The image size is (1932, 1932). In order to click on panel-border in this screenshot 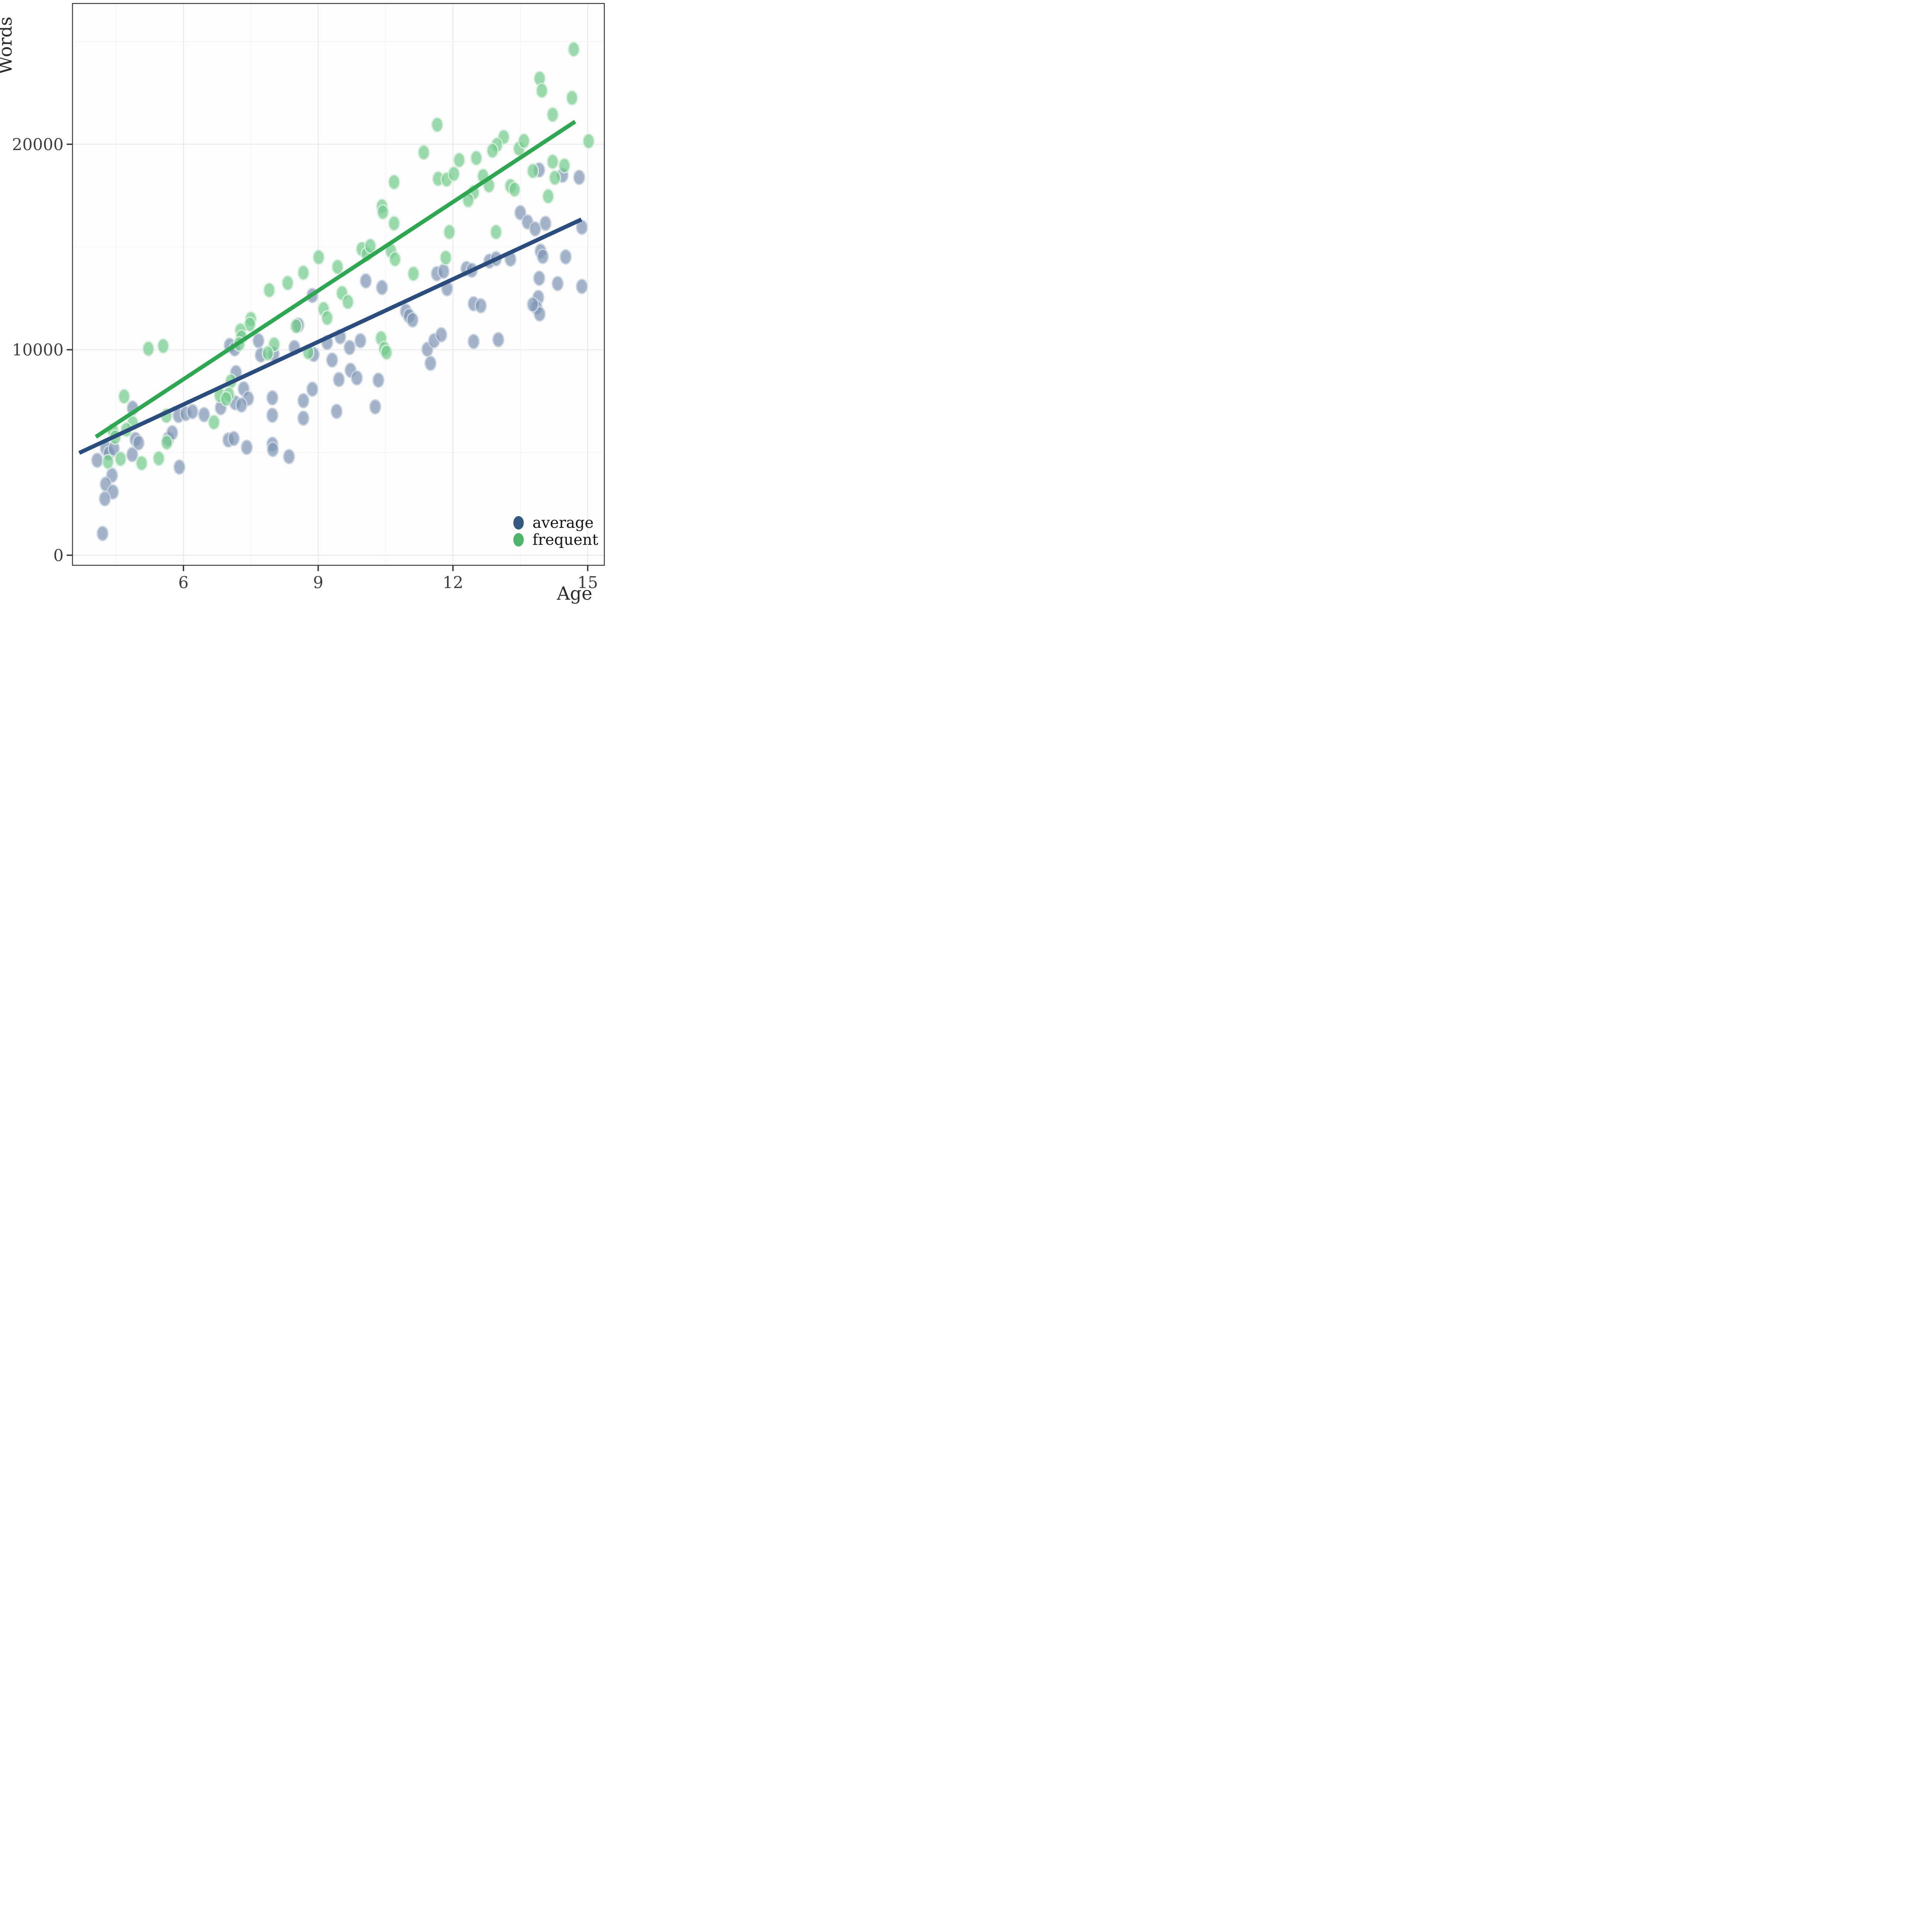, I will do `click(339, 284)`.